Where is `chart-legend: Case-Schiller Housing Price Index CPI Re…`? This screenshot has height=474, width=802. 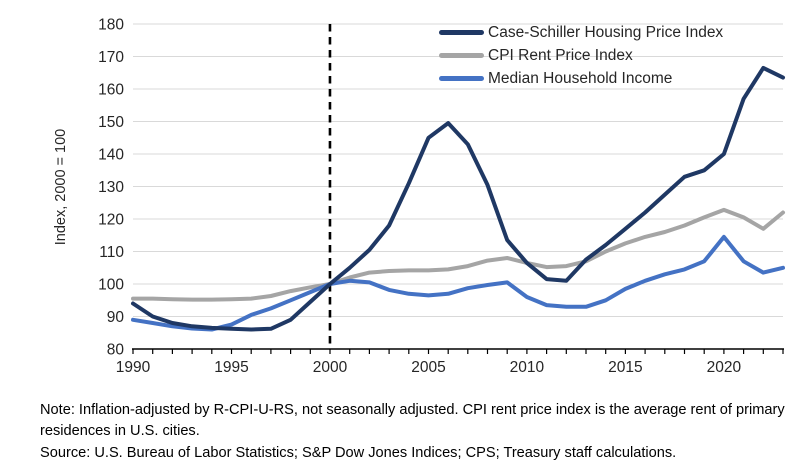
chart-legend: Case-Schiller Housing Price Index CPI Re… is located at coordinates (581, 55).